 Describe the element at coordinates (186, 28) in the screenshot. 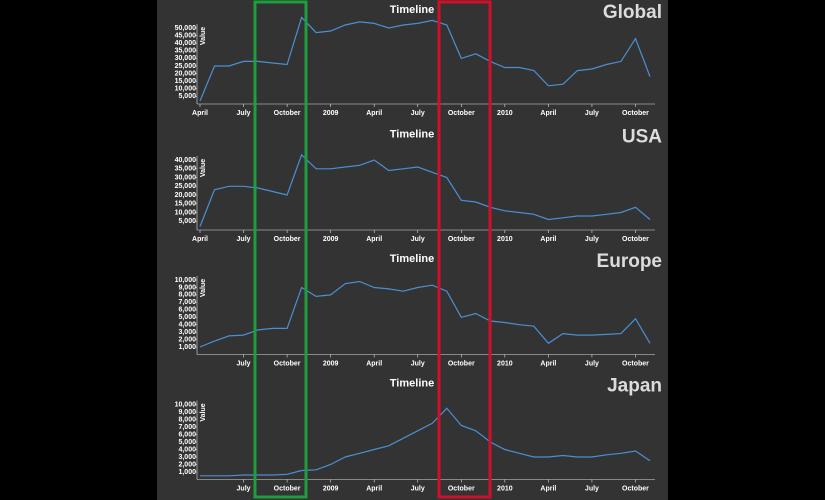

I see `y-tick-label: 50,000` at that location.